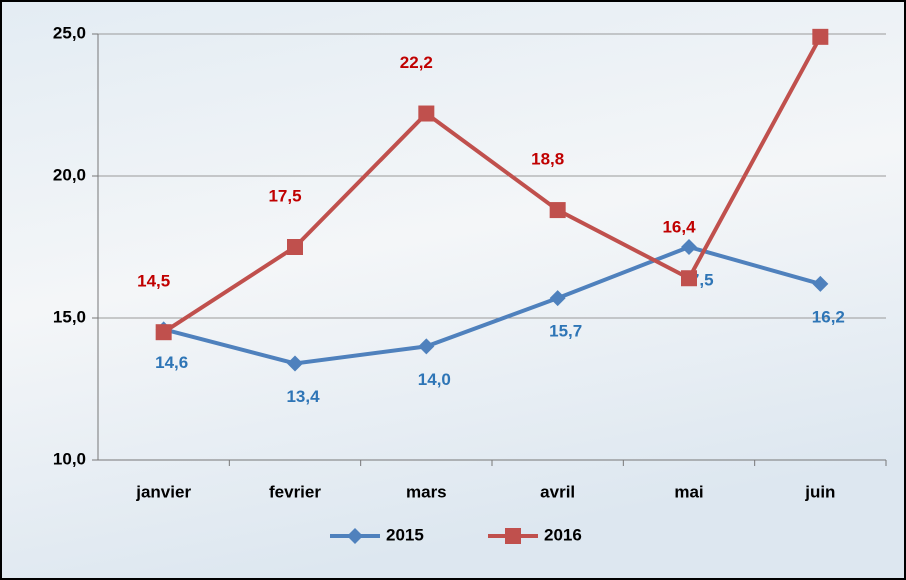  Describe the element at coordinates (303, 396) in the screenshot. I see `data-label: 13,4` at that location.